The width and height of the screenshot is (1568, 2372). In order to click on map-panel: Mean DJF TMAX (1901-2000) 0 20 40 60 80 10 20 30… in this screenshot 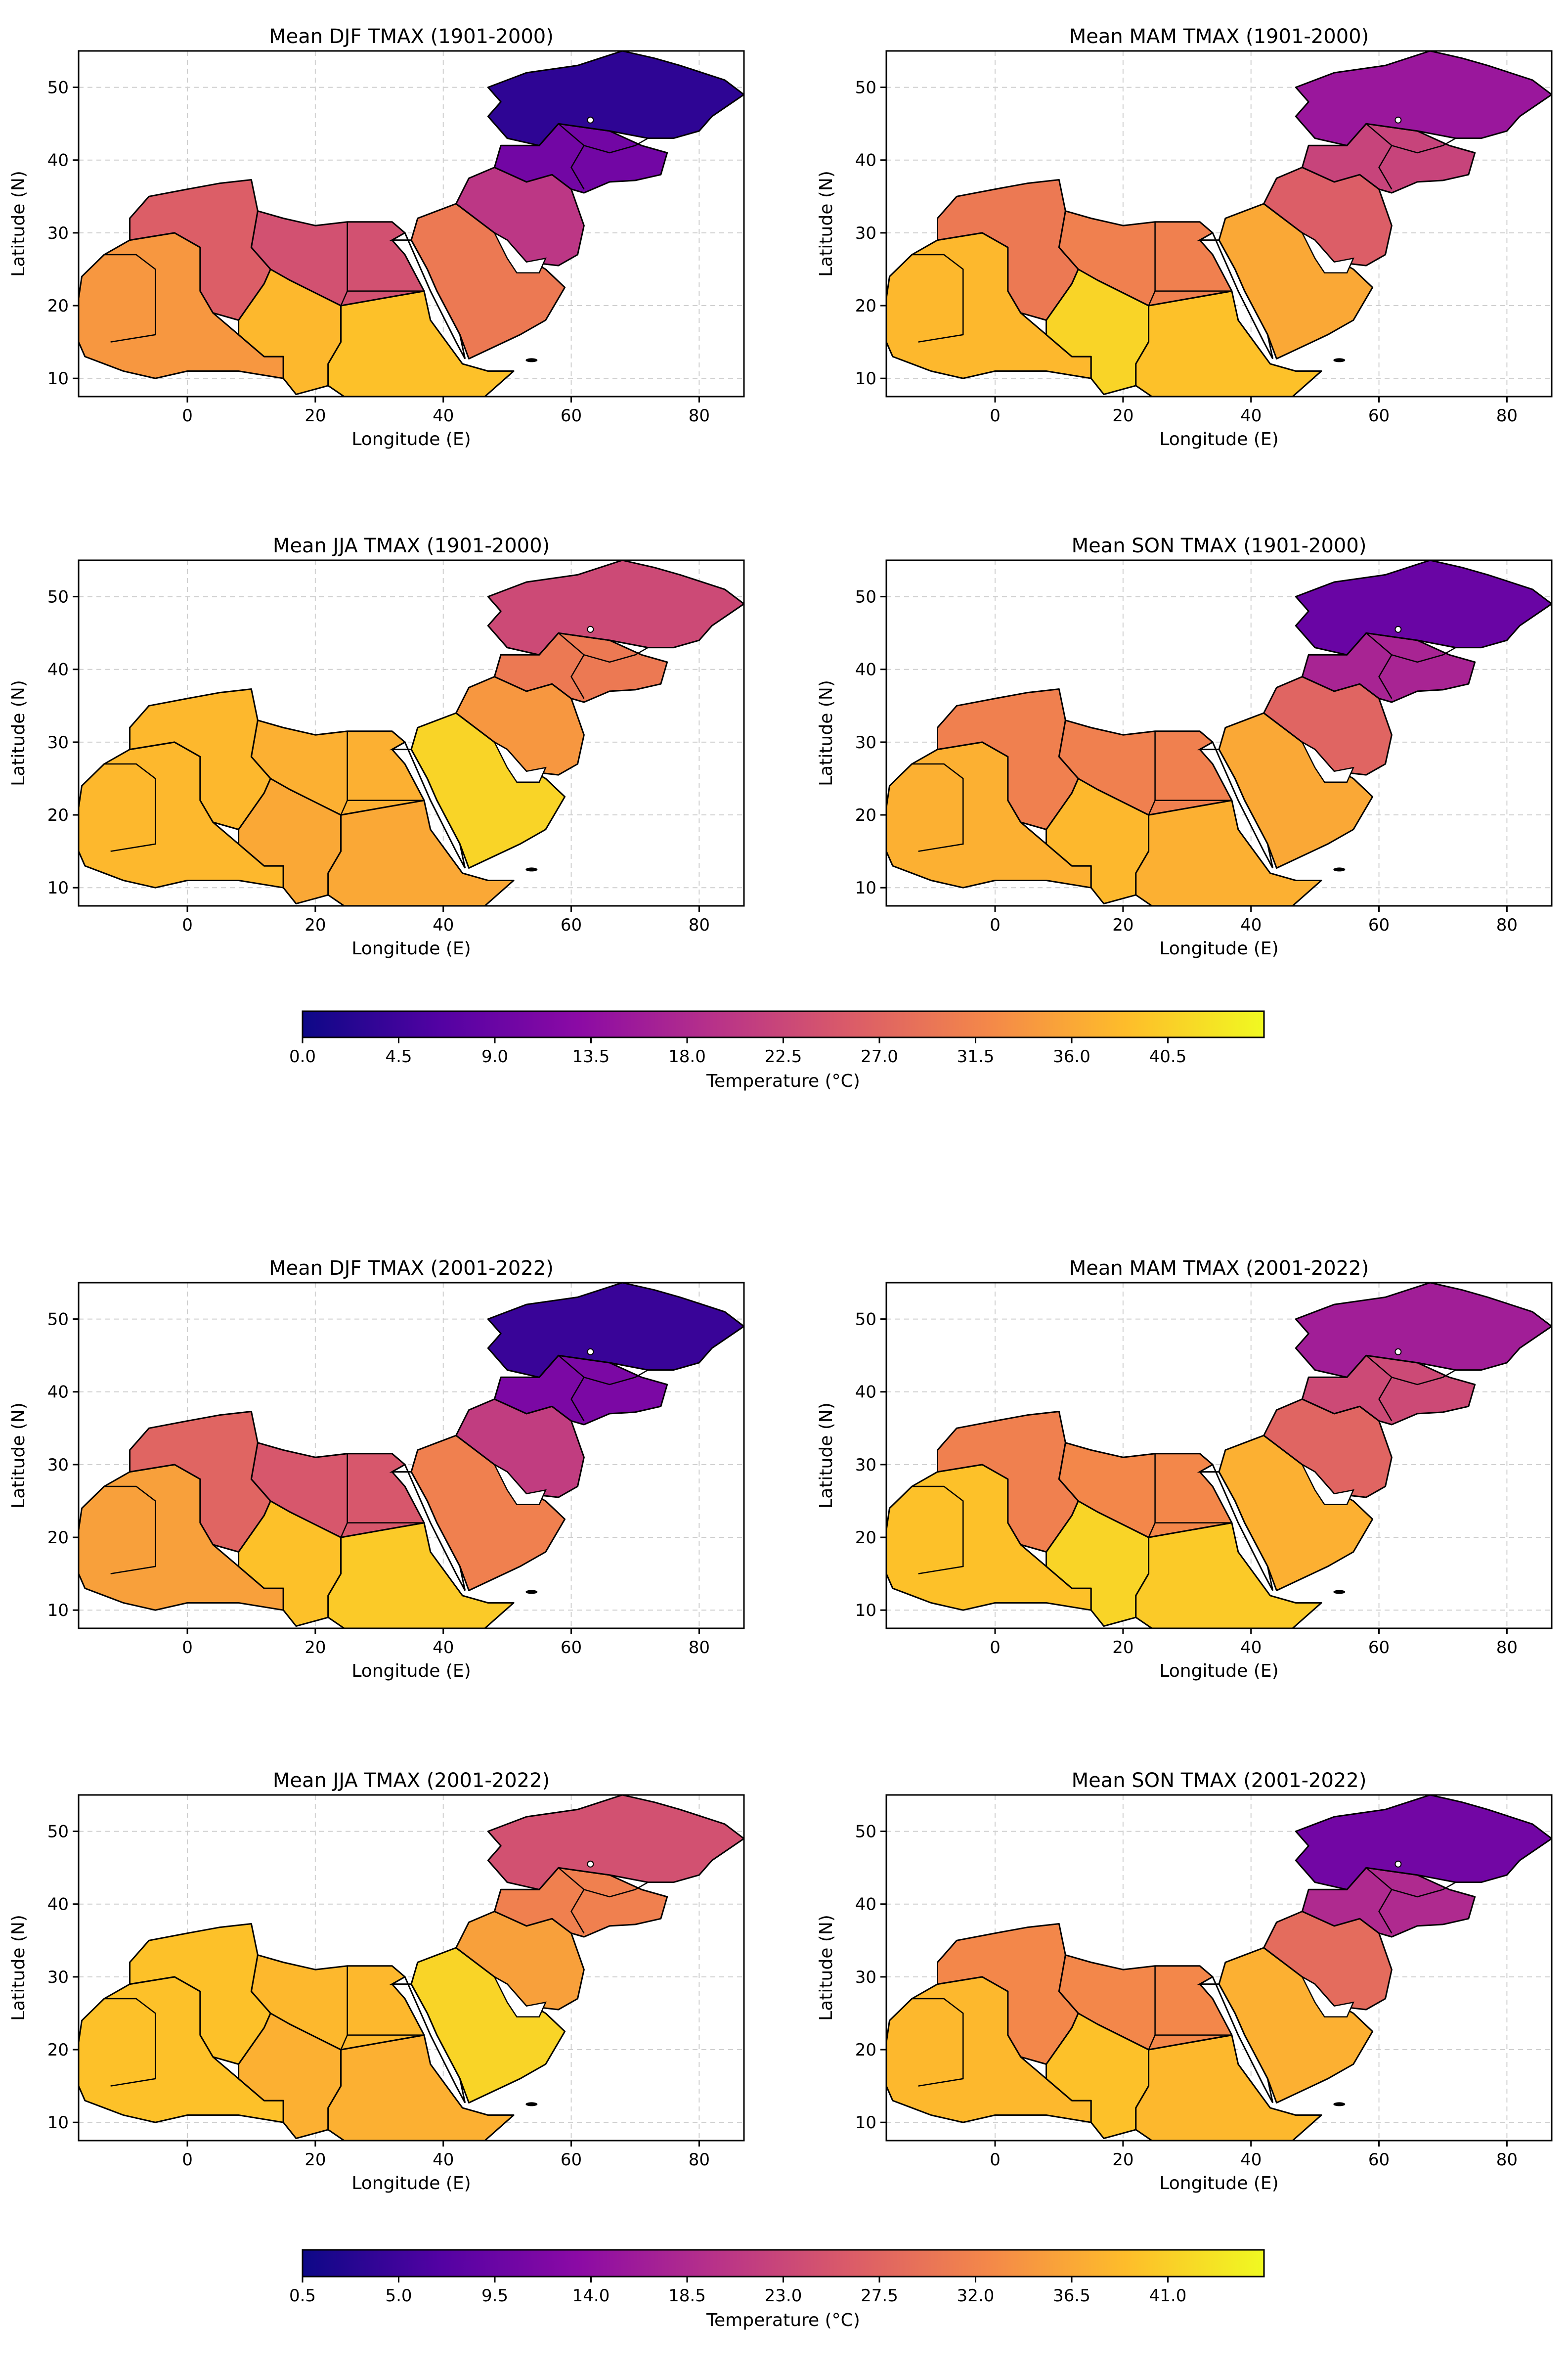, I will do `click(377, 237)`.